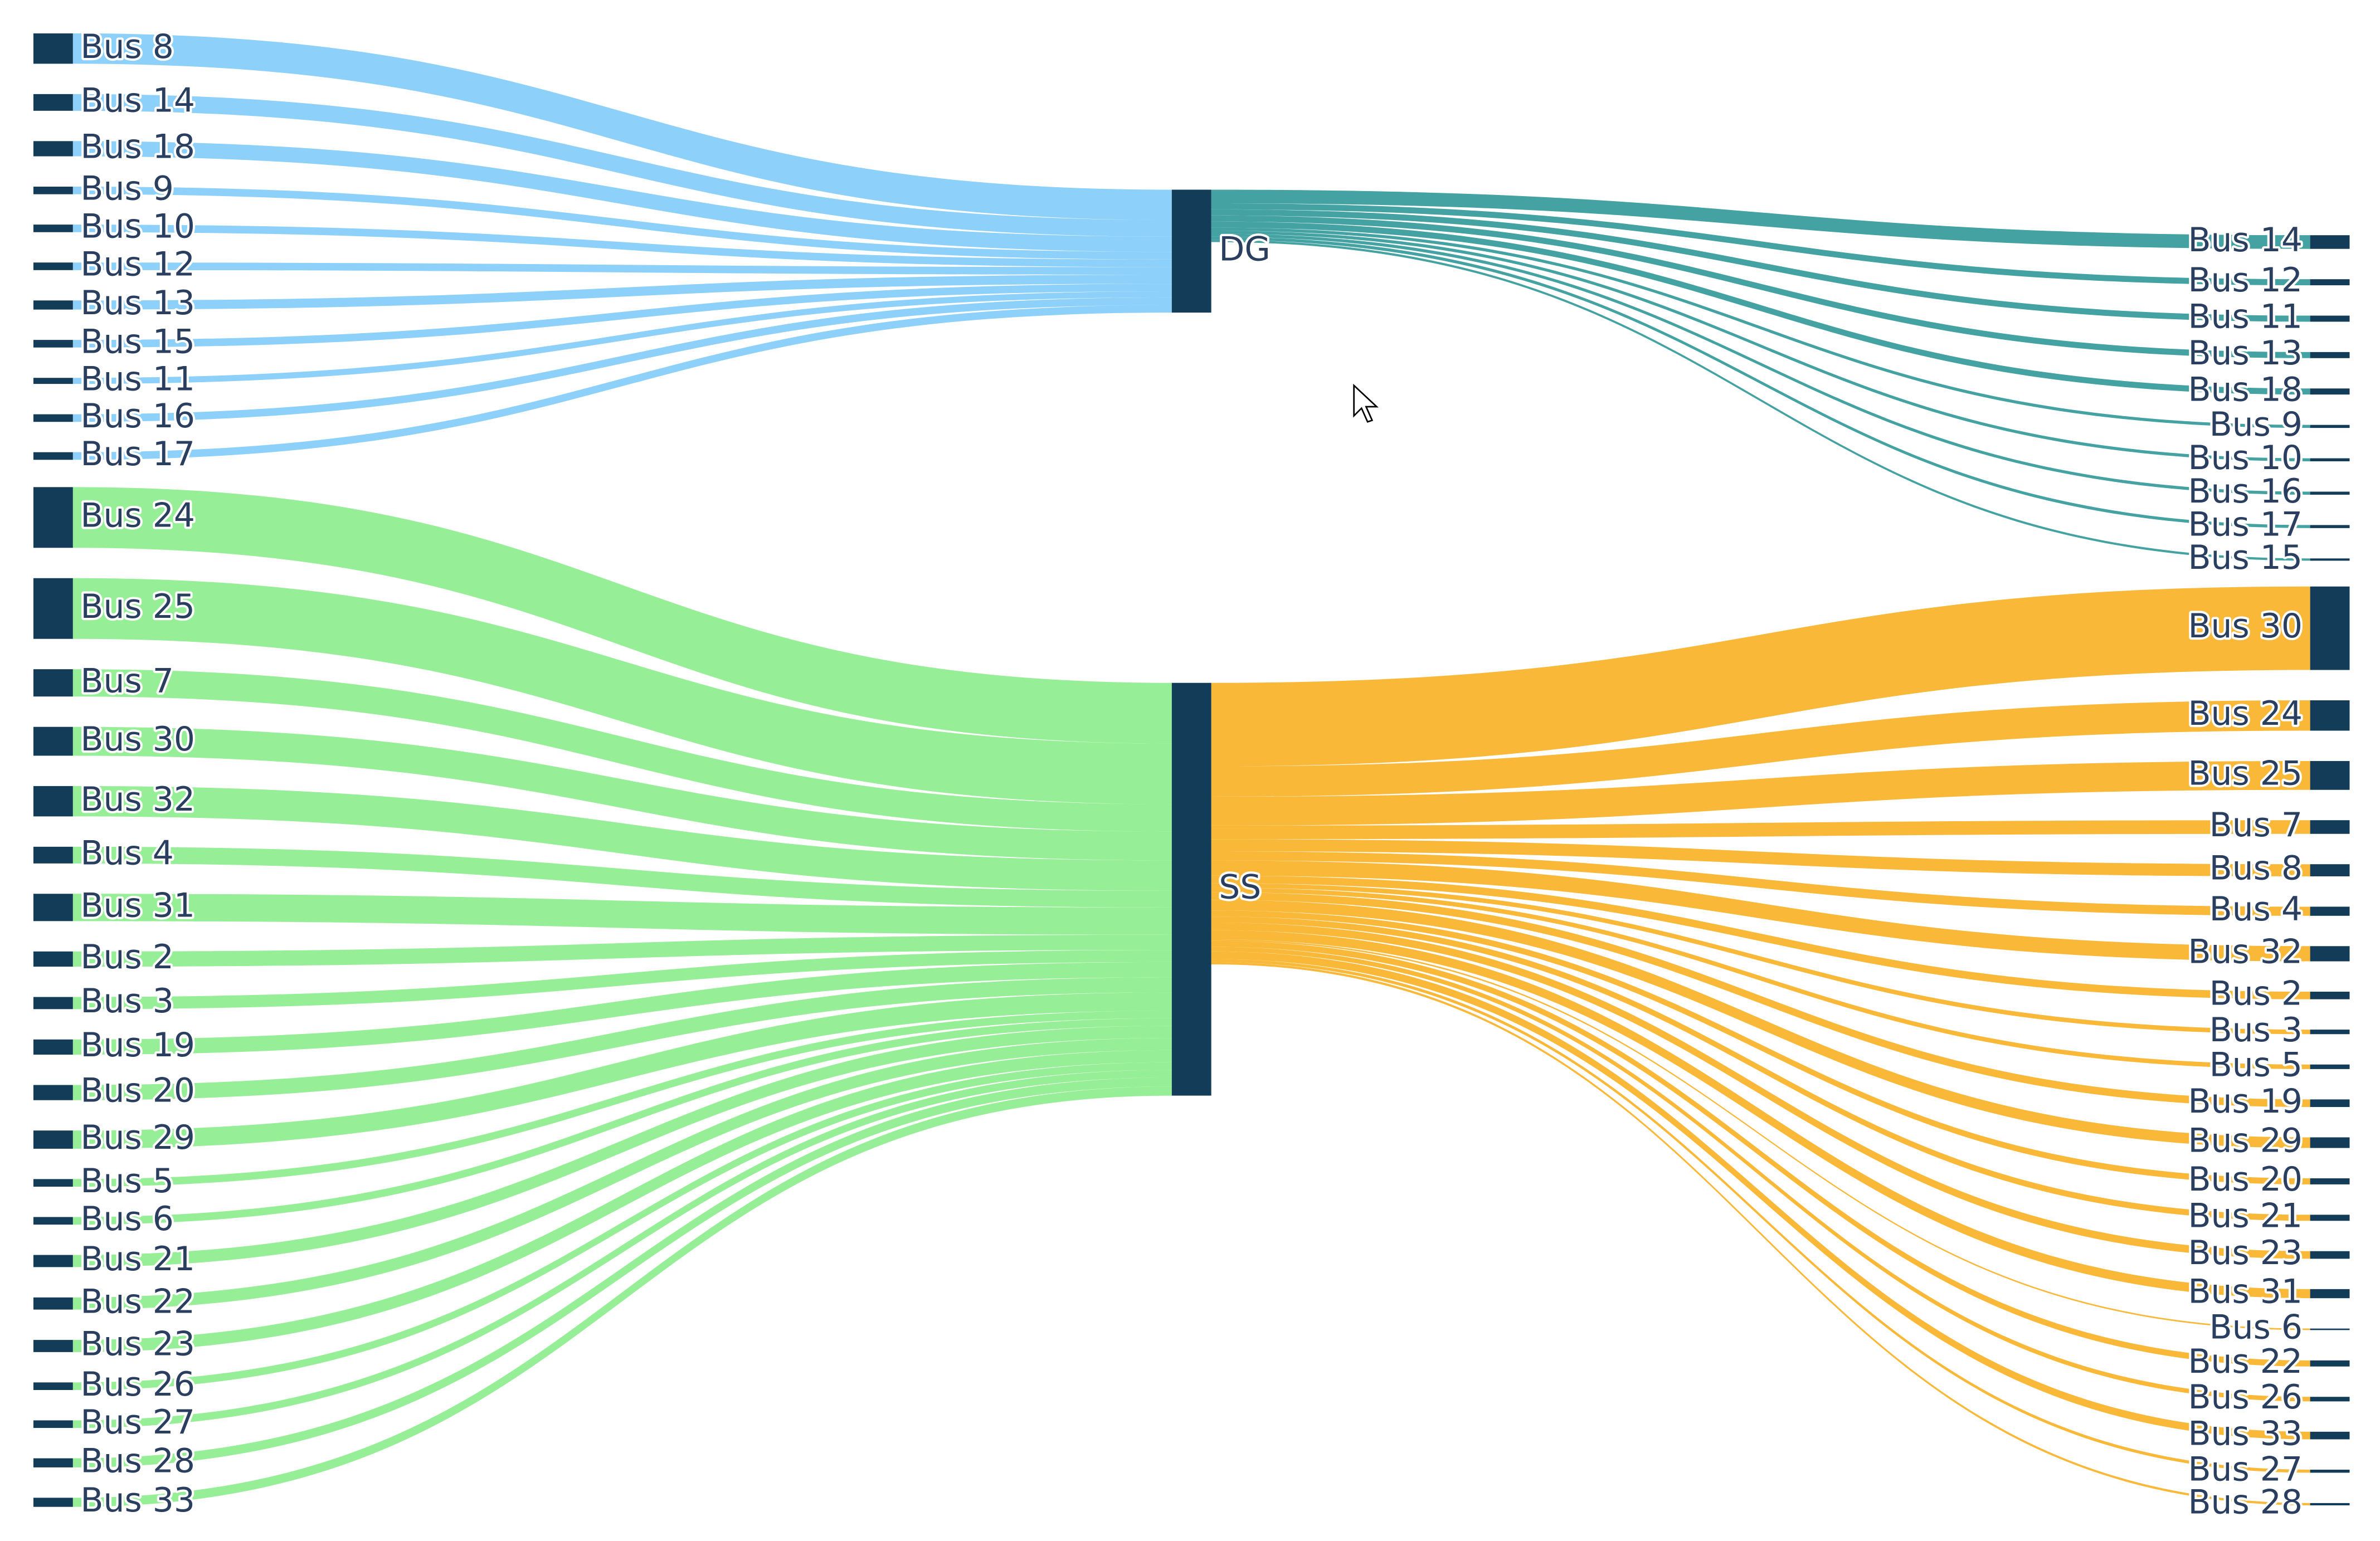 Image resolution: width=2380 pixels, height=1541 pixels. I want to click on target-label: Bus 32, so click(2245, 952).